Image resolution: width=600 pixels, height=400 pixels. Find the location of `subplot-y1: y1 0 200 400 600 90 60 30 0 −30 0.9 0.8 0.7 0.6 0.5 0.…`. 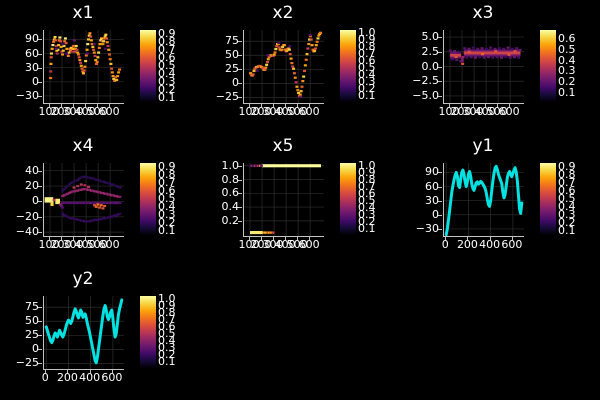

subplot-y1: y1 0 200 400 600 90 60 30 0 −30 0.9 0.8 0.7 0.6 0.5 0.… is located at coordinates (500, 199).